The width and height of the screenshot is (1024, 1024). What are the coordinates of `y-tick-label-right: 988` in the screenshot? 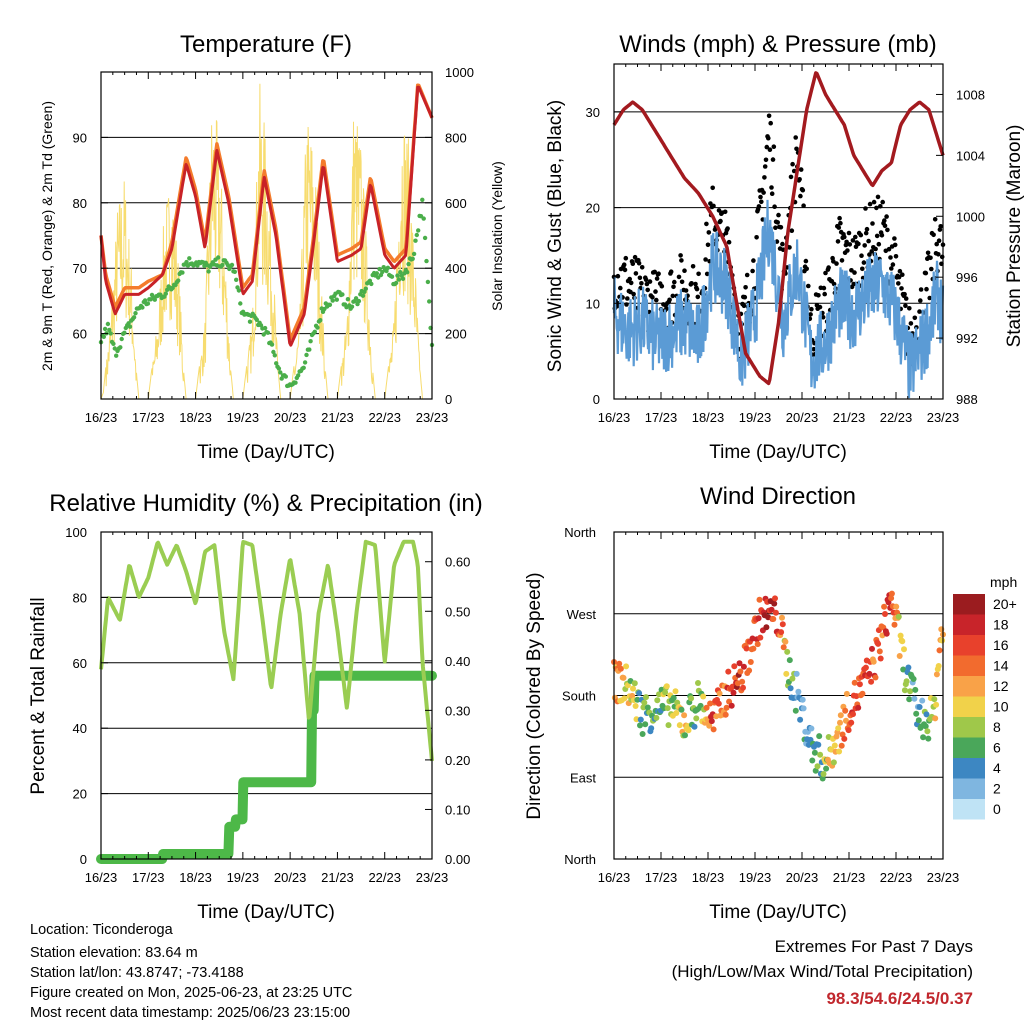 It's located at (967, 399).